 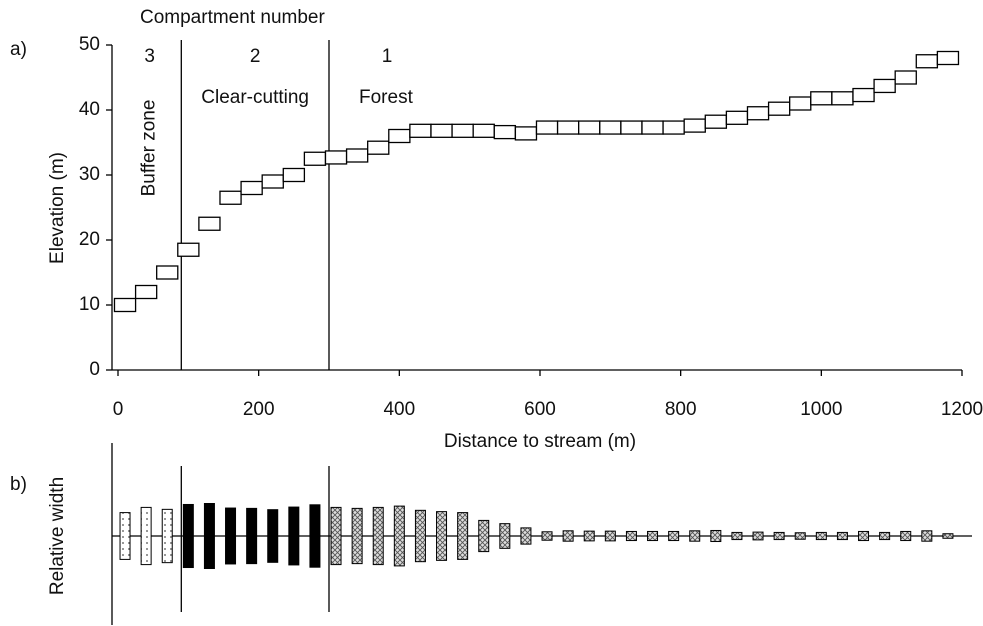 What do you see at coordinates (89, 239) in the screenshot?
I see `y-tick-label: 20` at bounding box center [89, 239].